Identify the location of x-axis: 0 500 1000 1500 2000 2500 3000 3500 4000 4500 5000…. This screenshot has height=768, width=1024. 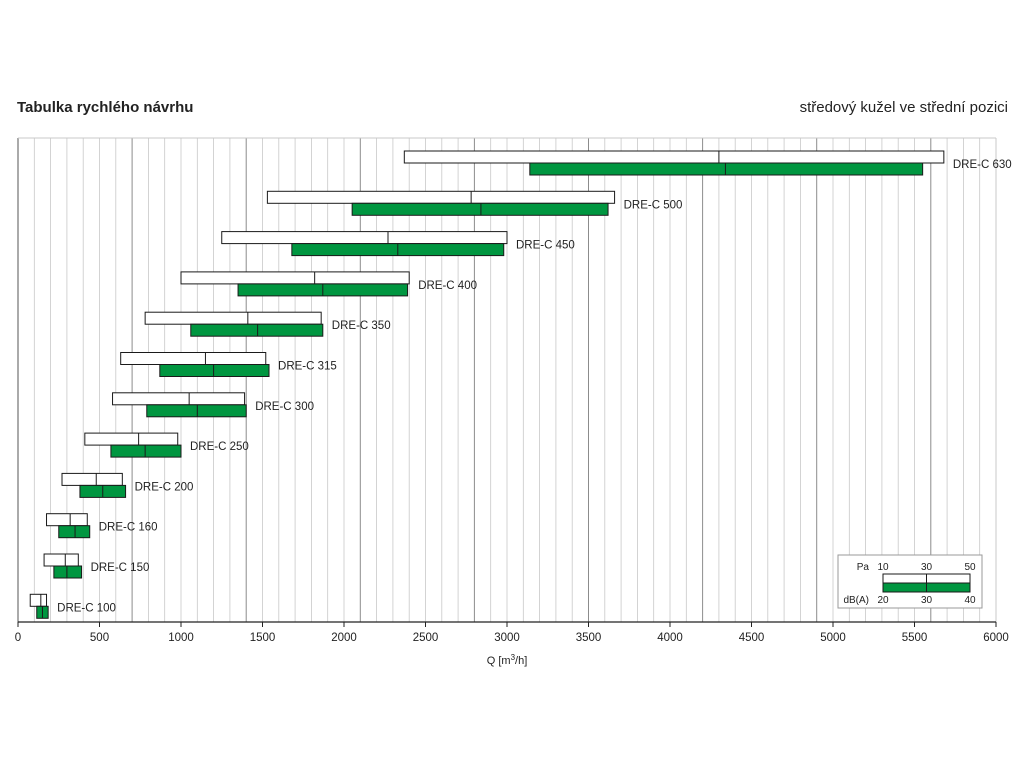
(512, 644).